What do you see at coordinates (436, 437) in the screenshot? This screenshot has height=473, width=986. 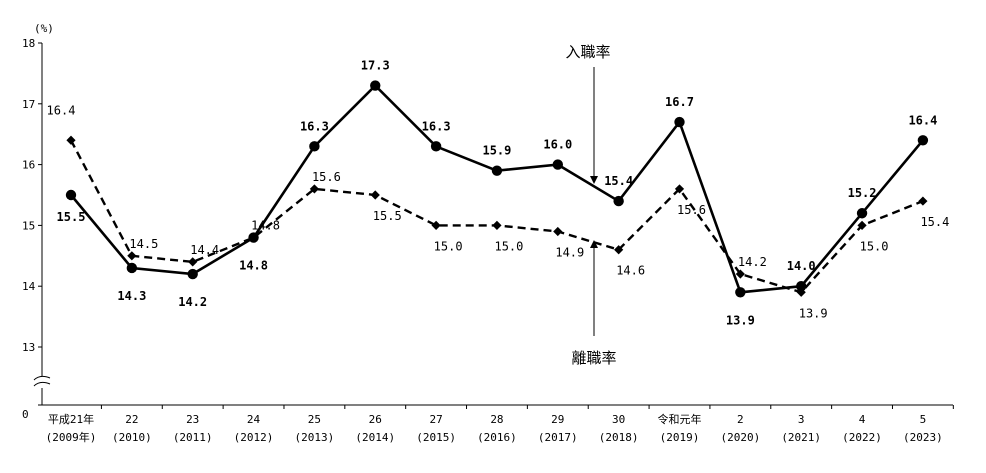 I see `x-tick-label-year: (2015)` at bounding box center [436, 437].